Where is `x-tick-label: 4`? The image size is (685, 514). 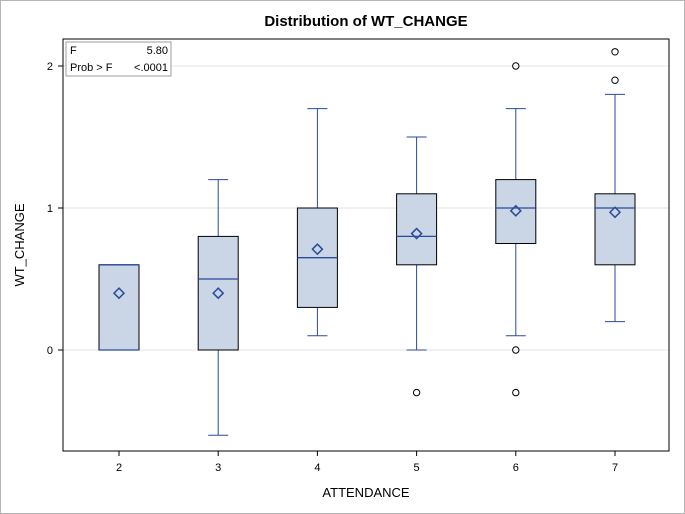
x-tick-label: 4 is located at coordinates (317, 468).